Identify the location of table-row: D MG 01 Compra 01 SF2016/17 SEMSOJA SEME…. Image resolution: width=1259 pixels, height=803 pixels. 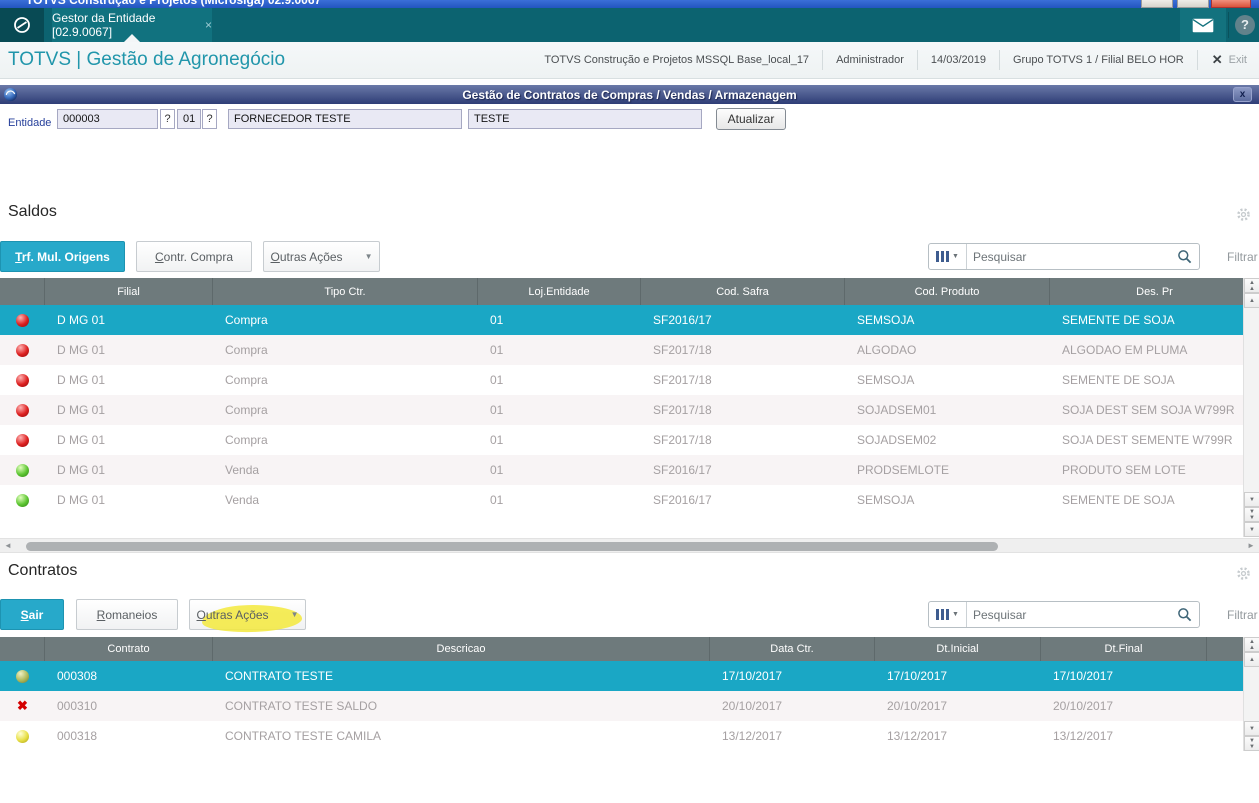
(629, 320).